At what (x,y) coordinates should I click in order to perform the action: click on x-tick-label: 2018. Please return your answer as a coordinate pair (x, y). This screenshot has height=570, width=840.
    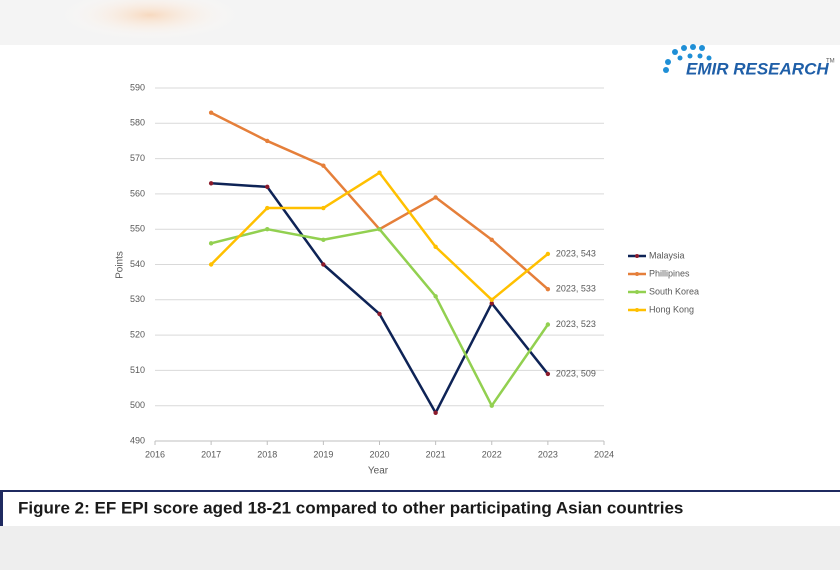
    Looking at the image, I should click on (267, 454).